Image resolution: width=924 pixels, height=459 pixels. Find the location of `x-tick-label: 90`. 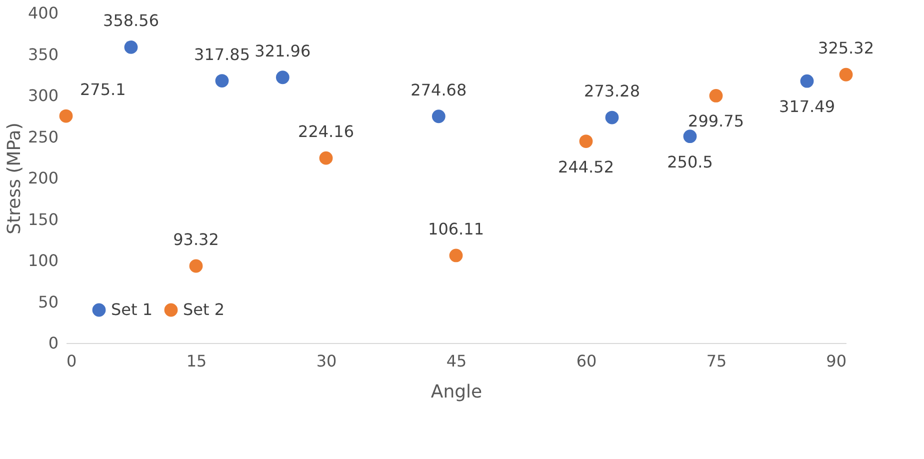

x-tick-label: 90 is located at coordinates (836, 361).